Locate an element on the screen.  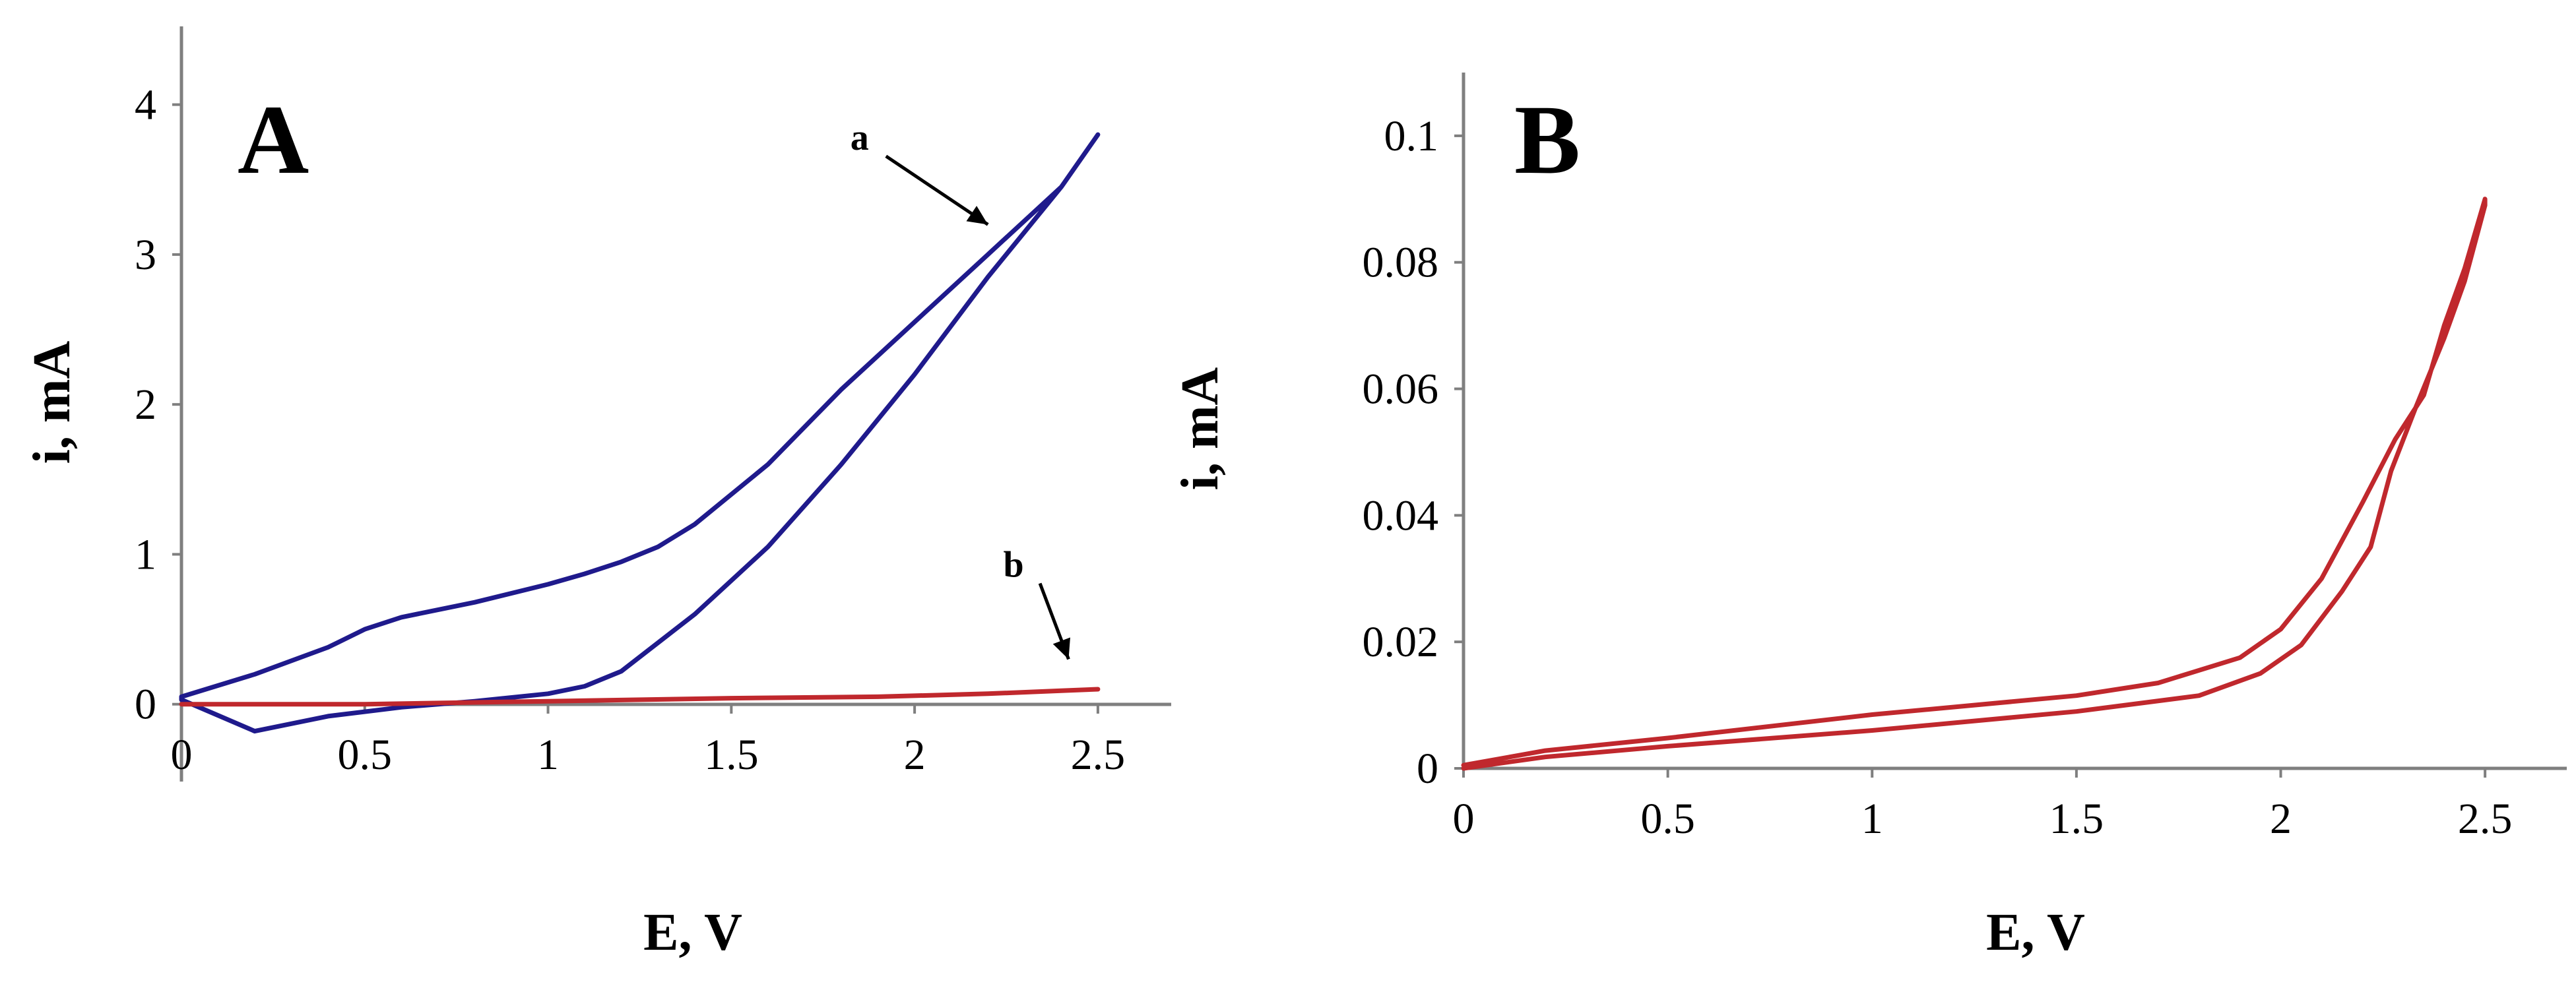
panel-b-y-tick-label: 0.02 is located at coordinates (1401, 642).